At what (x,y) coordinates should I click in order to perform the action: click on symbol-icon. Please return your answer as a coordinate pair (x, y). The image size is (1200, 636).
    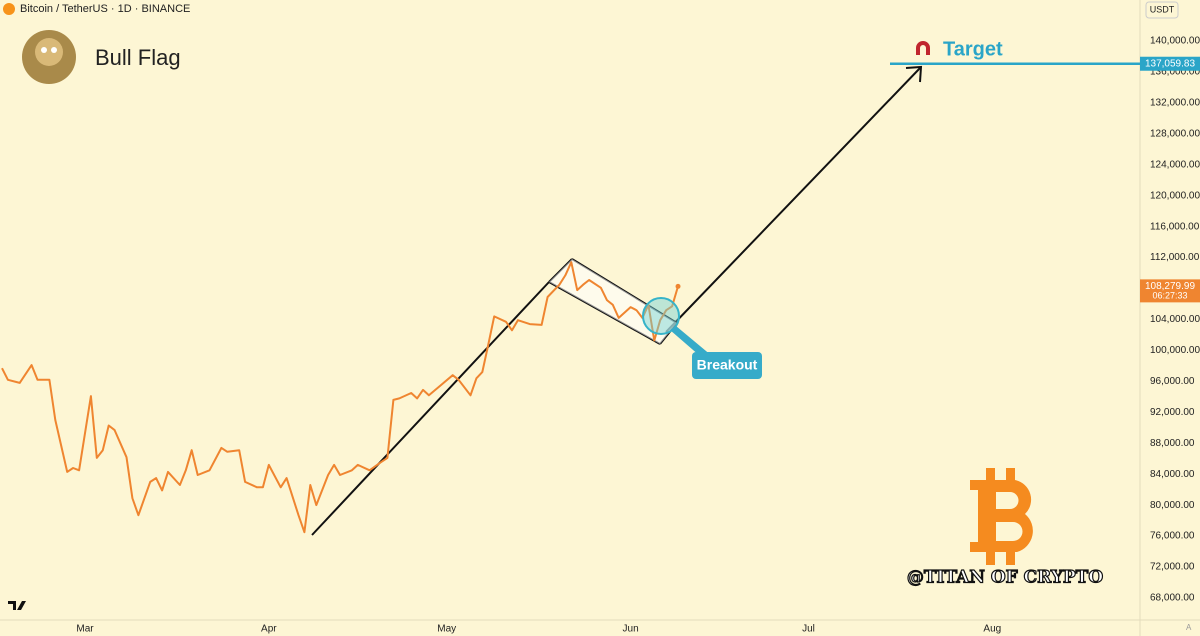
    Looking at the image, I should click on (9, 9).